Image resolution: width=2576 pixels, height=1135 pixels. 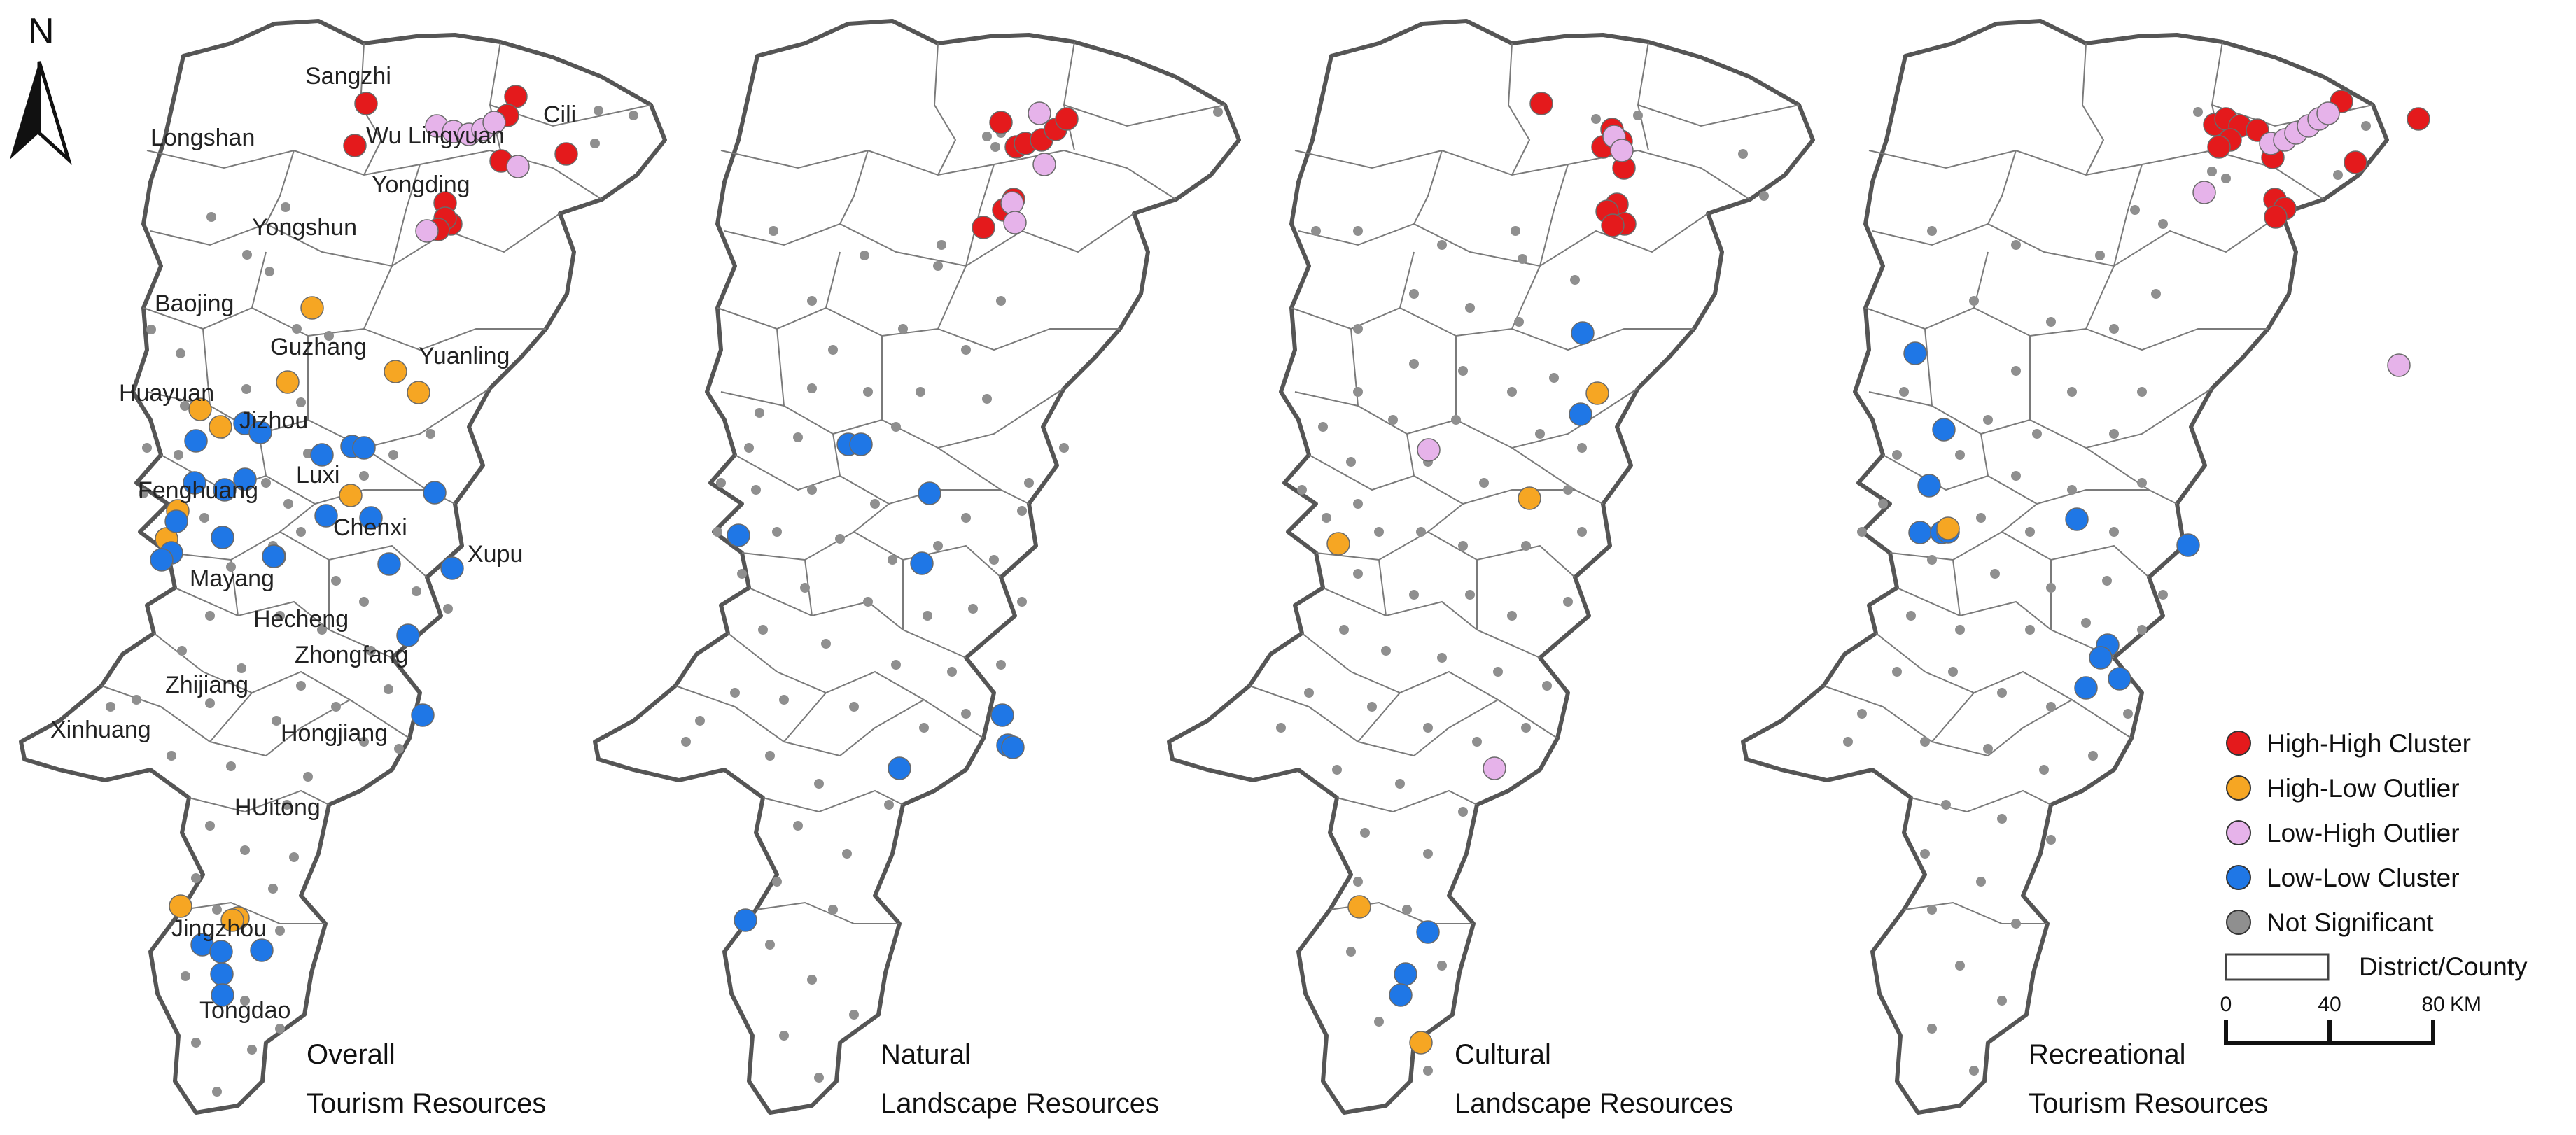 I want to click on scale-bar: 0 40 80 KM, so click(x=2351, y=1019).